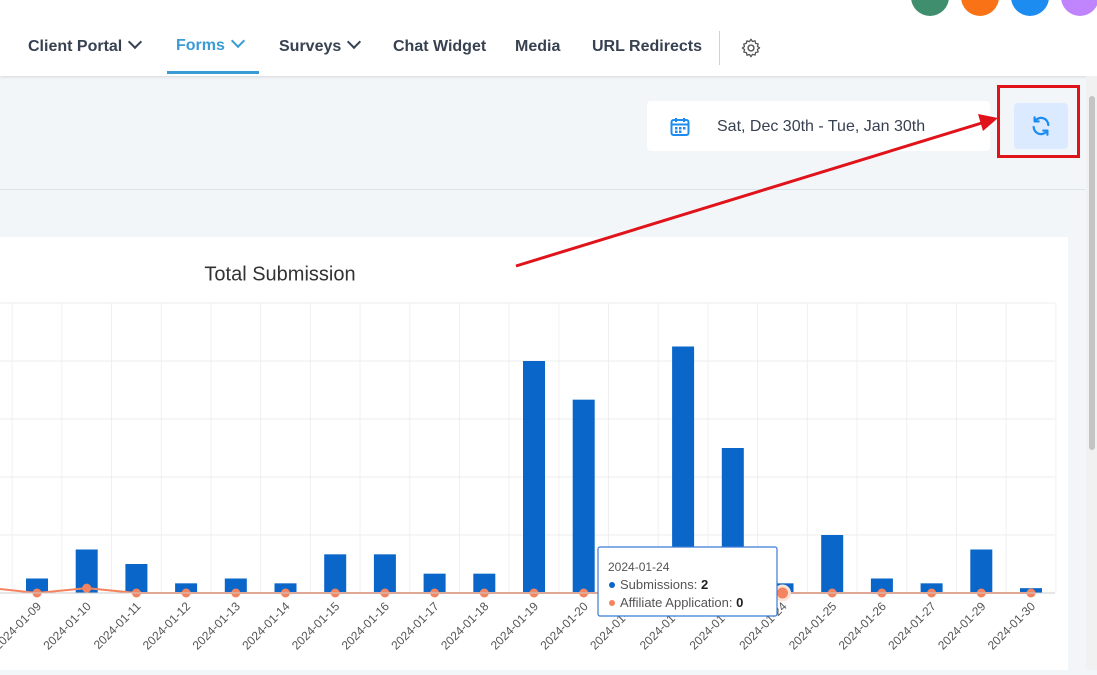  Describe the element at coordinates (912, 626) in the screenshot. I see `x-tick-label: 2024-01-27` at that location.